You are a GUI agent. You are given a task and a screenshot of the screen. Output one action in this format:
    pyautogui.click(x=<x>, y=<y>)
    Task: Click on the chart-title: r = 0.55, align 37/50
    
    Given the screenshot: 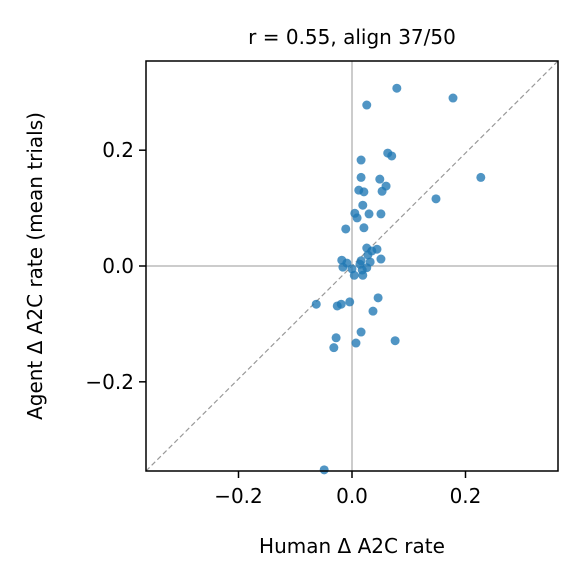 What is the action you would take?
    pyautogui.click(x=352, y=37)
    